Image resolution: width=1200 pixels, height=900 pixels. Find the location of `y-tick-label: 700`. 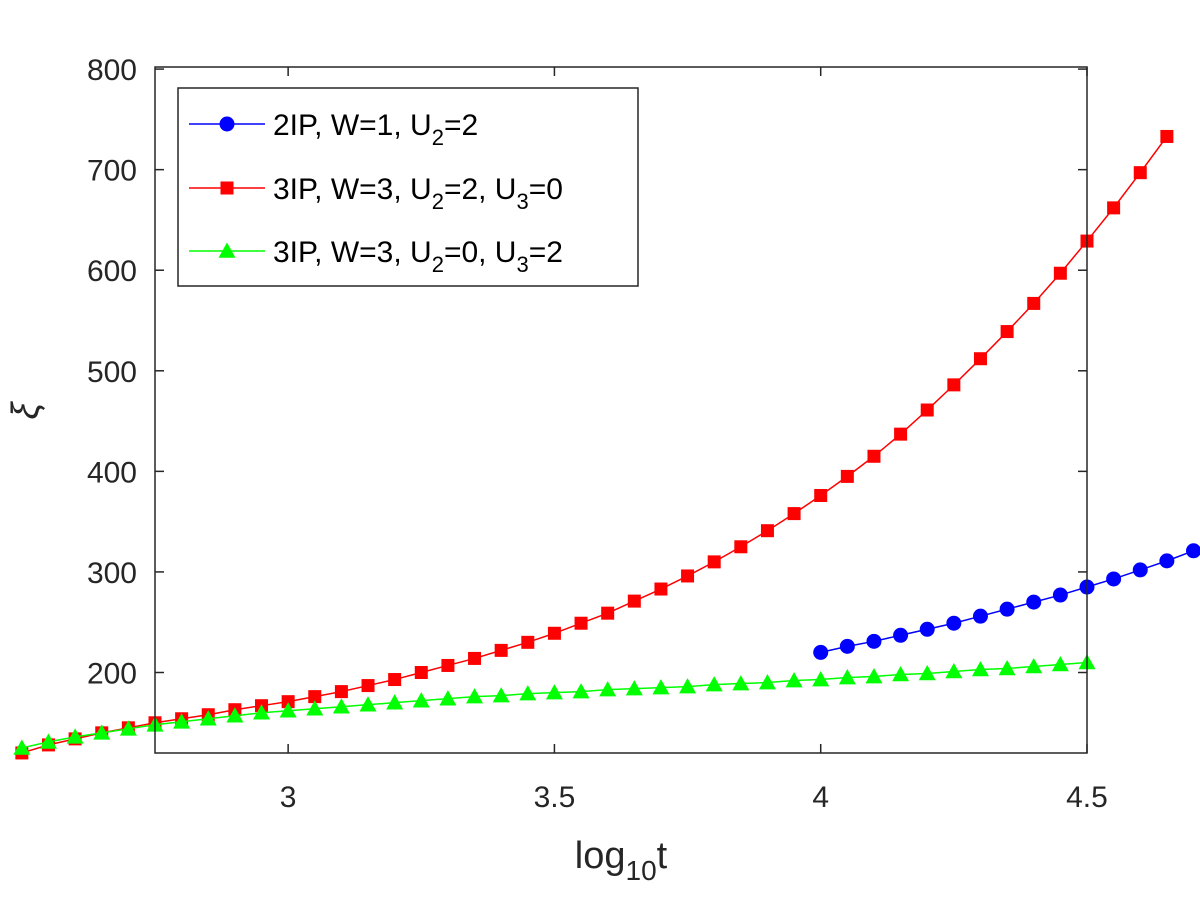

y-tick-label: 700 is located at coordinates (112, 171).